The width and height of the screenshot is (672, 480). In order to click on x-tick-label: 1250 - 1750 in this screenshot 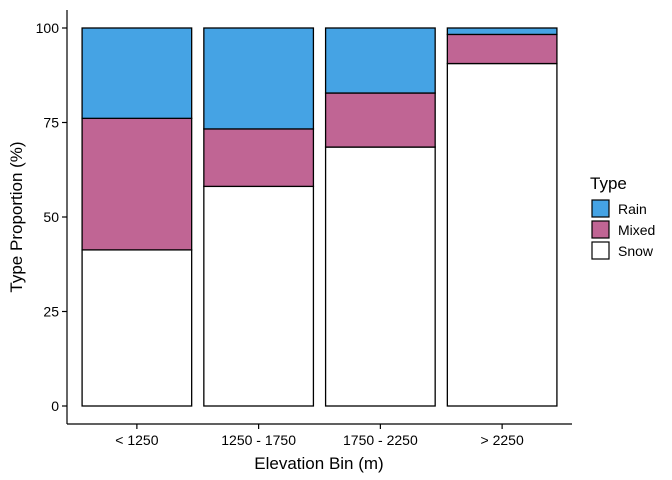, I will do `click(258, 440)`.